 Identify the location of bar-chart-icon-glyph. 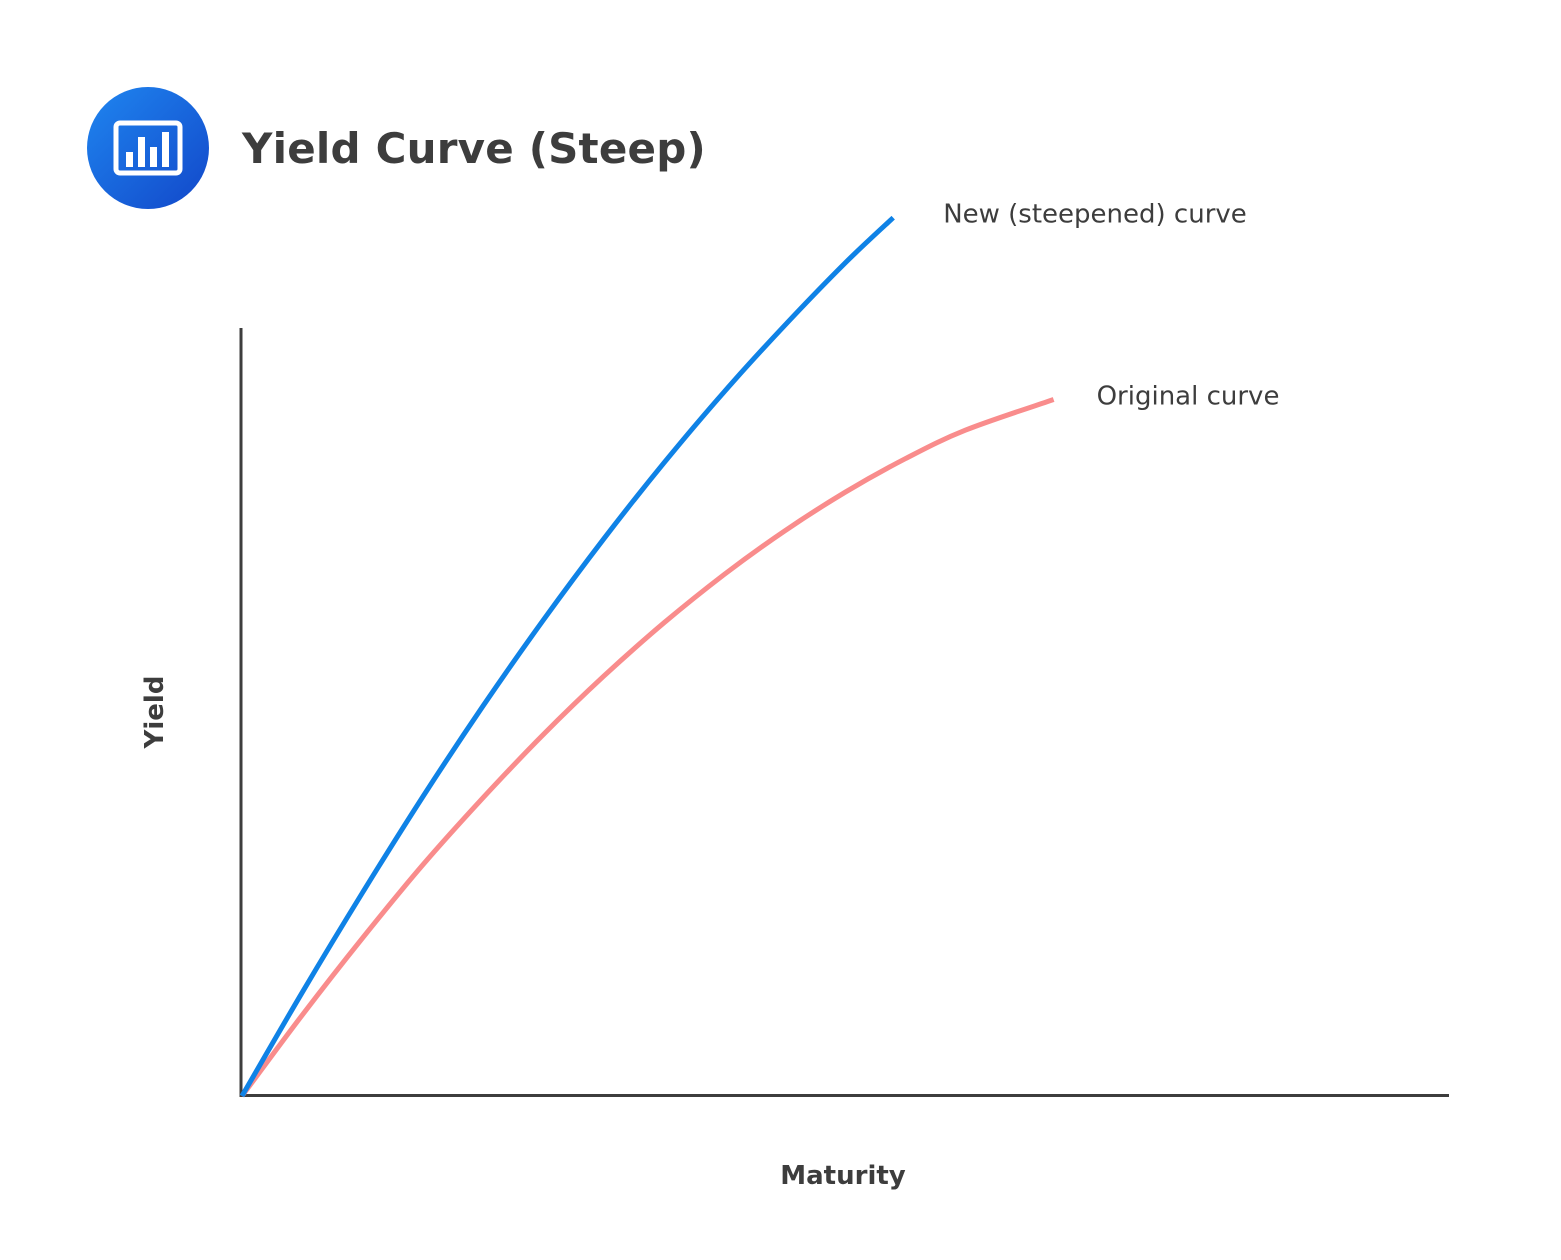
(148, 148).